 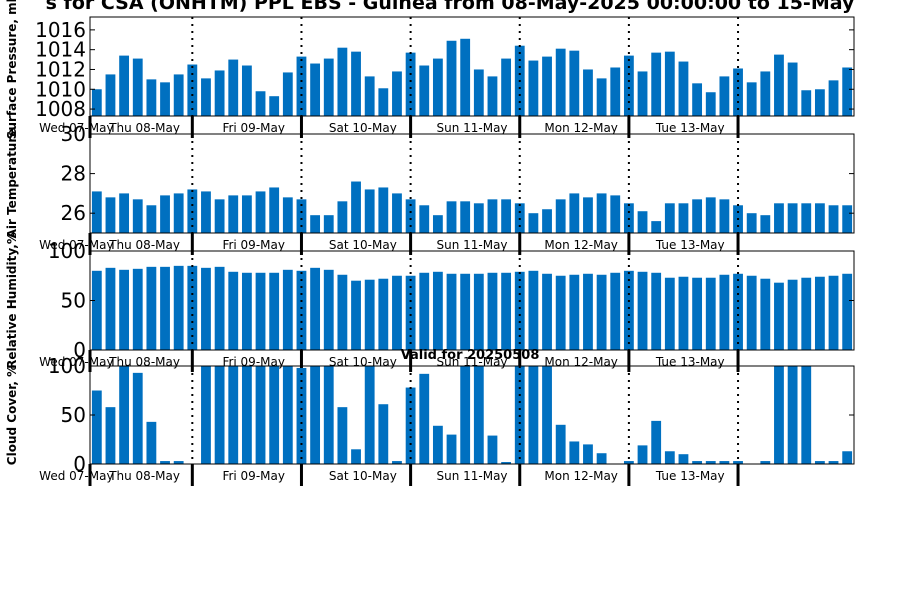 I want to click on x-day-label: Fri 09-May, so click(x=253, y=128).